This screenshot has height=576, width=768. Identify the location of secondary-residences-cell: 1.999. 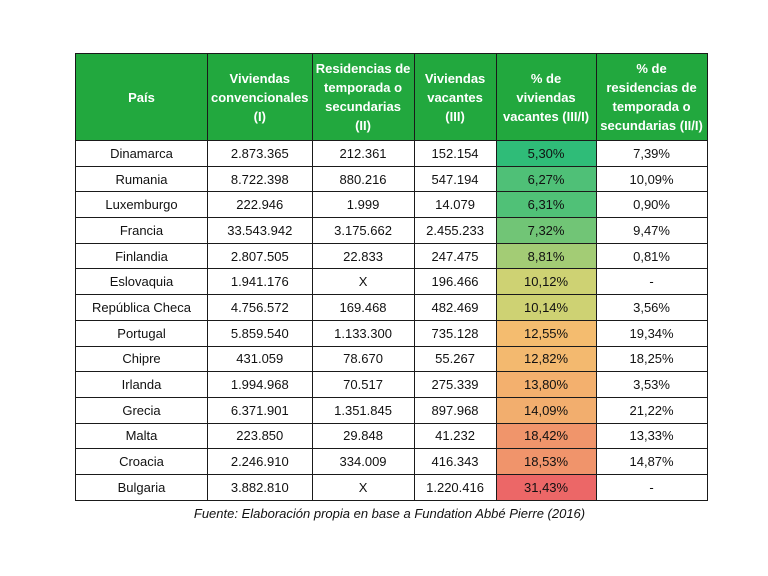
(363, 205).